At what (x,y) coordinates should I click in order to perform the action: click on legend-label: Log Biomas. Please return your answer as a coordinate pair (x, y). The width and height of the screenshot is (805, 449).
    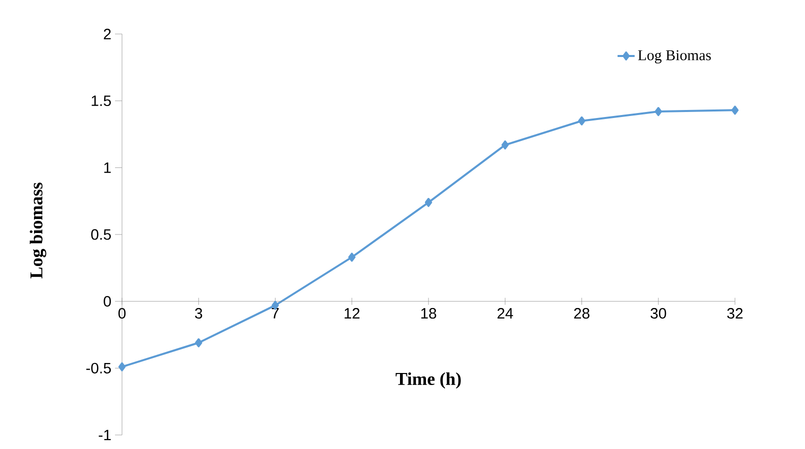
    Looking at the image, I should click on (674, 57).